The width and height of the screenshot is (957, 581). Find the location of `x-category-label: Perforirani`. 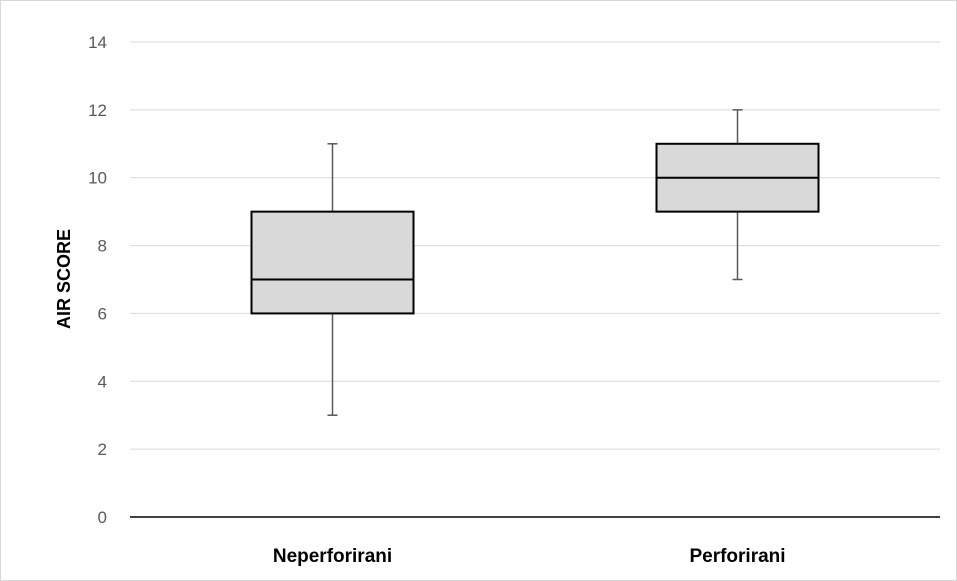

x-category-label: Perforirani is located at coordinates (737, 556).